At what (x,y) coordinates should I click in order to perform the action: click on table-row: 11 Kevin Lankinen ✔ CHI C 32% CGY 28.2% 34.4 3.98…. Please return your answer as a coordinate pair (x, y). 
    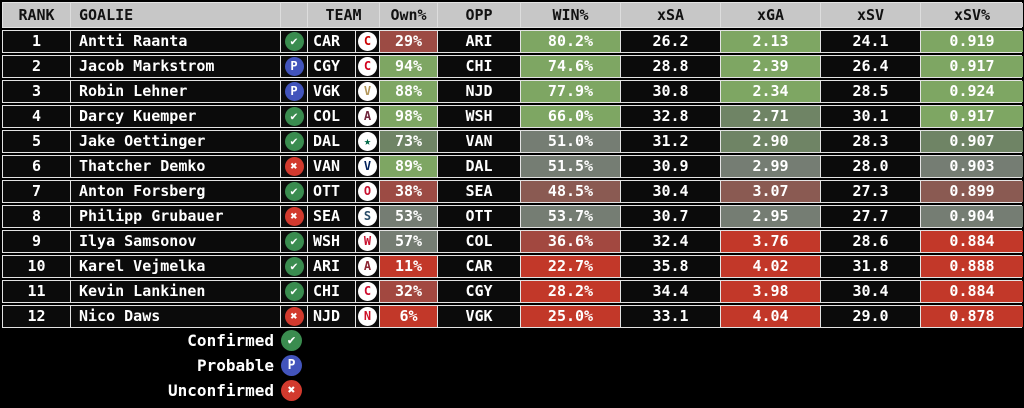
    Looking at the image, I should click on (512, 291).